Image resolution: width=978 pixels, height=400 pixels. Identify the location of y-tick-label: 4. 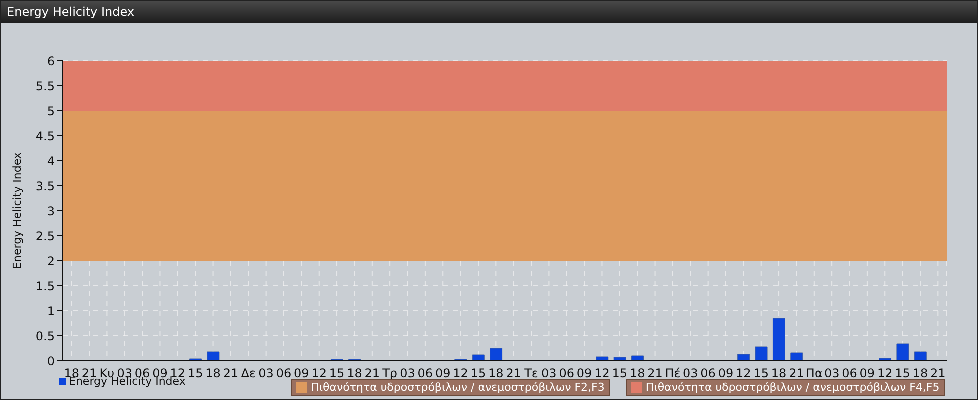
(51, 161).